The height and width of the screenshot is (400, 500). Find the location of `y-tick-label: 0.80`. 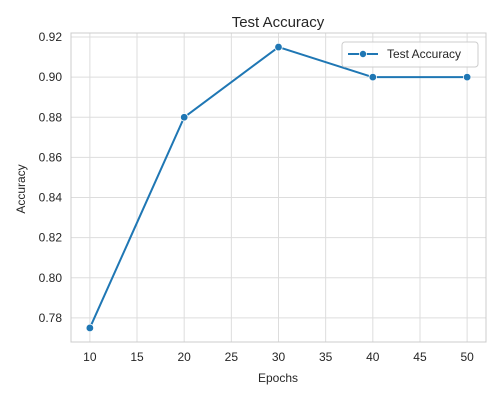

y-tick-label: 0.80 is located at coordinates (51, 278).